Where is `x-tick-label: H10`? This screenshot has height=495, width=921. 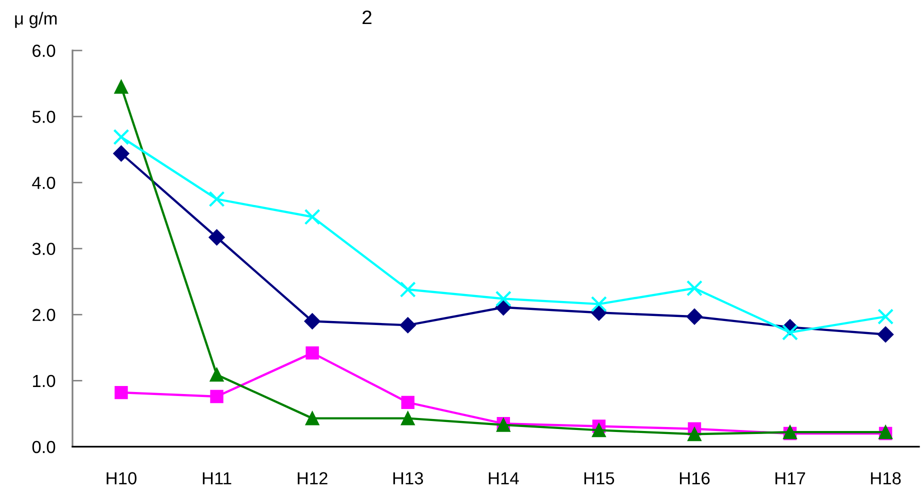 x-tick-label: H10 is located at coordinates (121, 478).